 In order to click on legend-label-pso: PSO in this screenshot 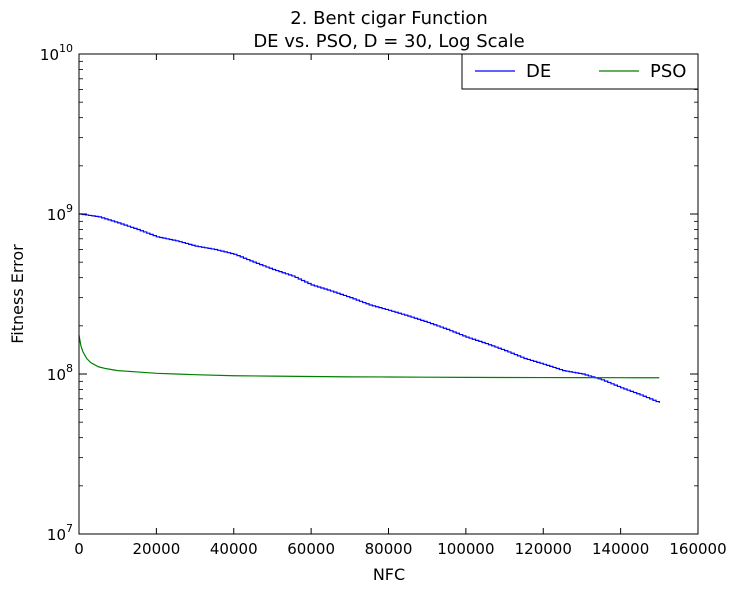, I will do `click(668, 71)`.